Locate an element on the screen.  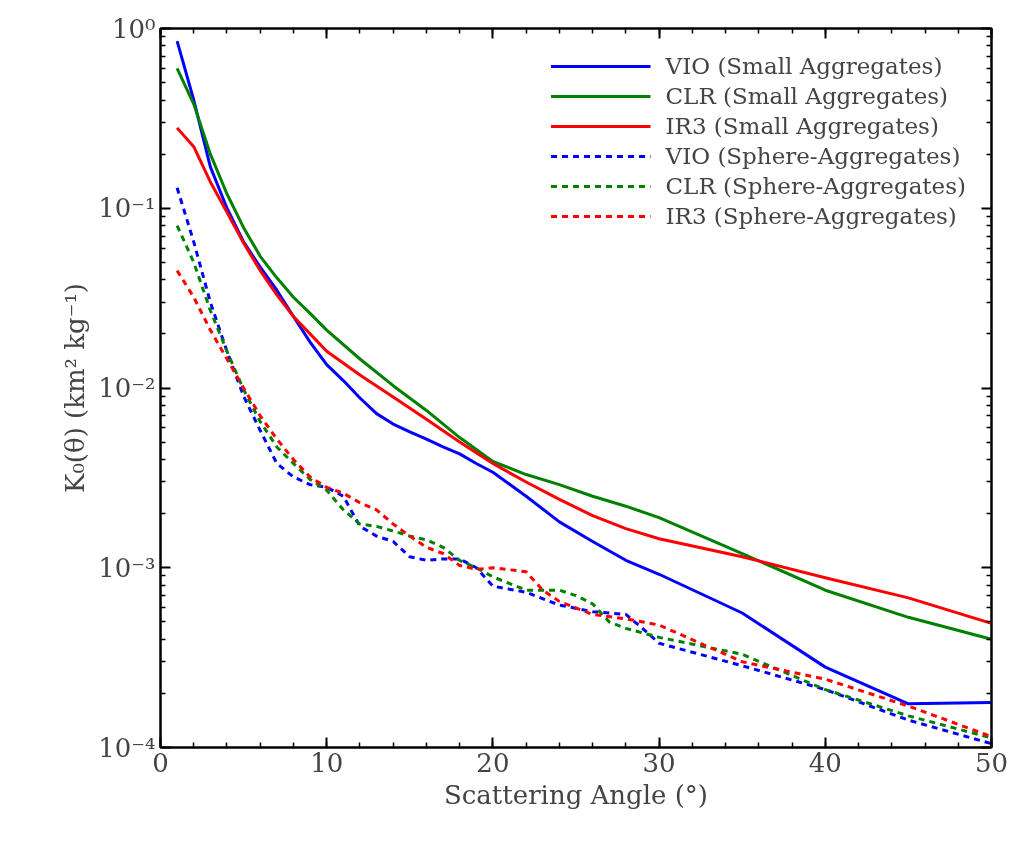
x-axis-title: Scattering Angle (°) is located at coordinates (576, 794).